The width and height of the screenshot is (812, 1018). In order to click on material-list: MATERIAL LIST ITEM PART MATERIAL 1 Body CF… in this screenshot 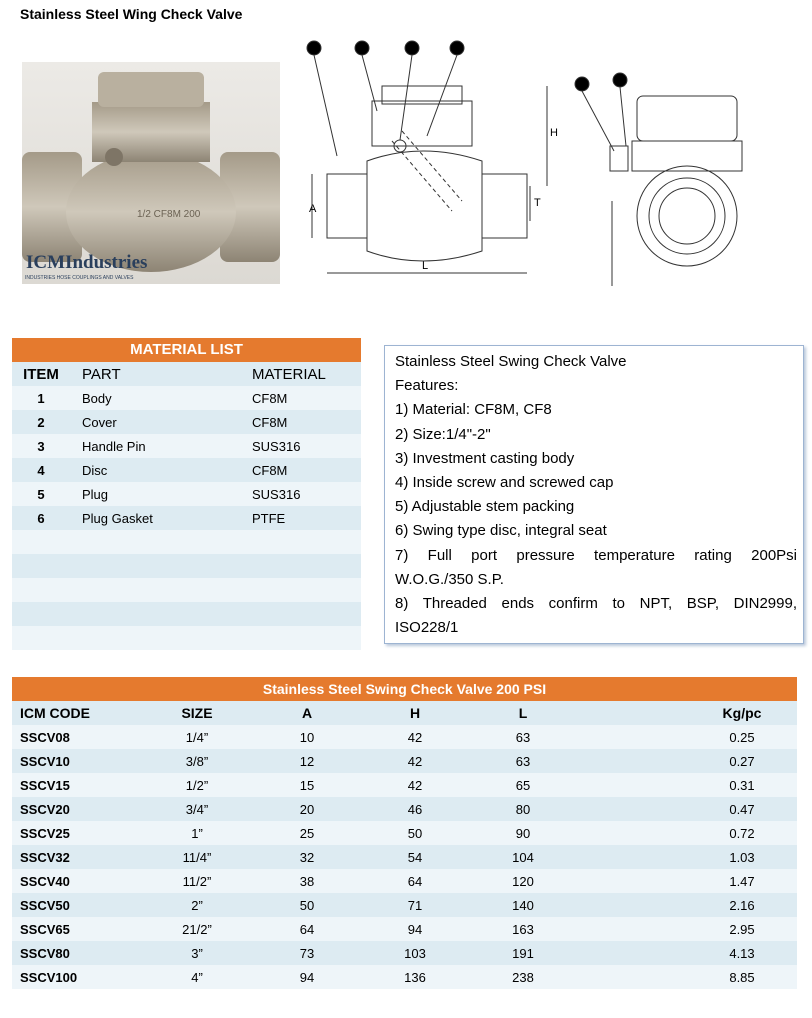, I will do `click(186, 494)`.